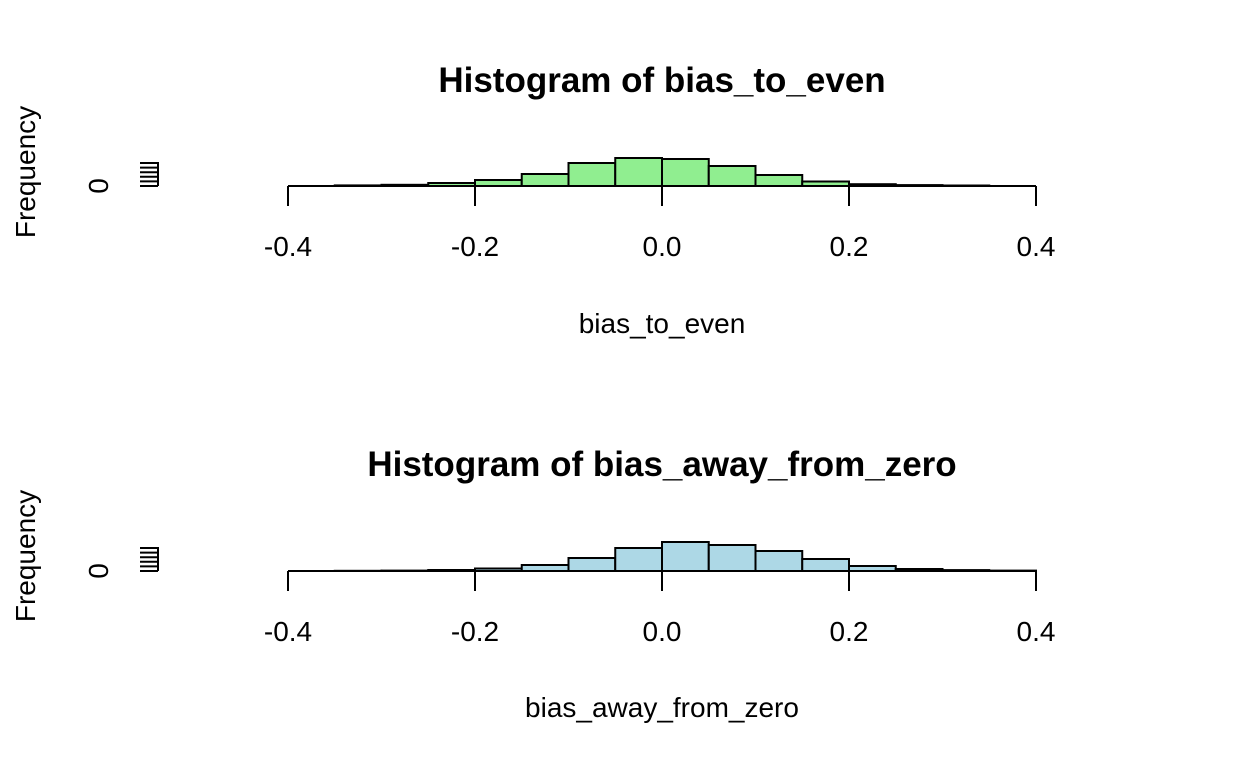 This screenshot has width=1248, height=768. What do you see at coordinates (661, 464) in the screenshot?
I see `chart-title: Histogram of bias_away_from_zero` at bounding box center [661, 464].